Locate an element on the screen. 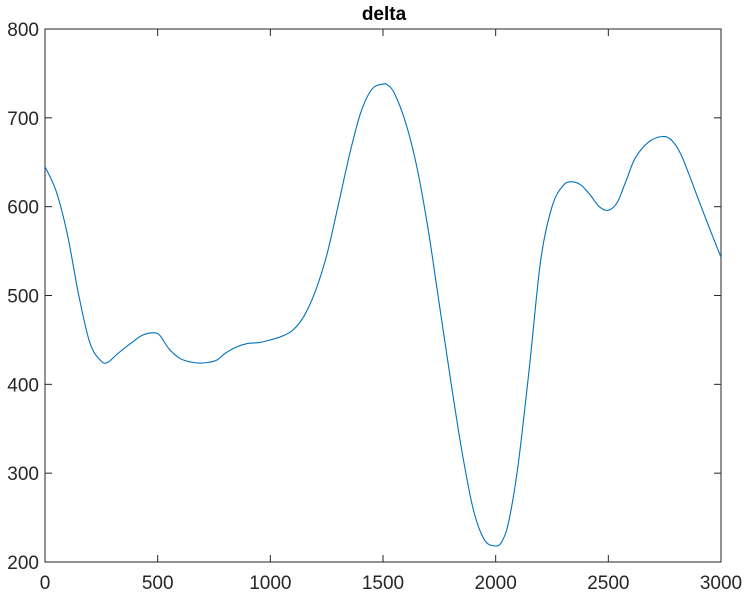 The height and width of the screenshot is (595, 747). y-tick-label: 200 is located at coordinates (23, 563).